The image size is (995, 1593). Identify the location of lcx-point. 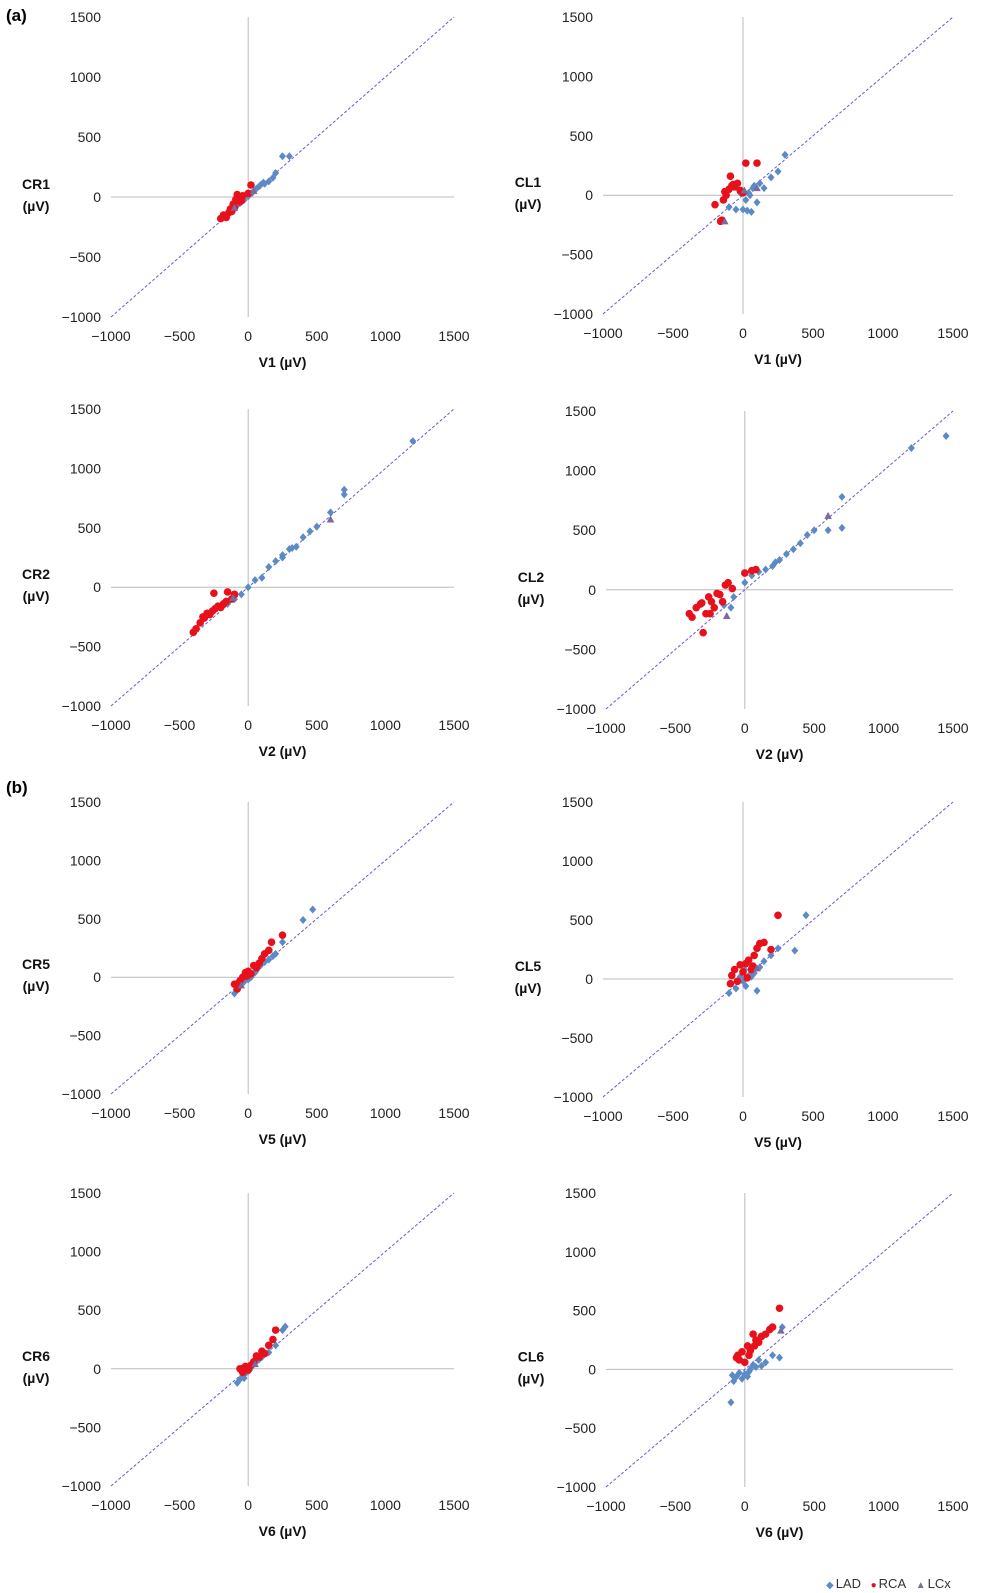
(757, 968).